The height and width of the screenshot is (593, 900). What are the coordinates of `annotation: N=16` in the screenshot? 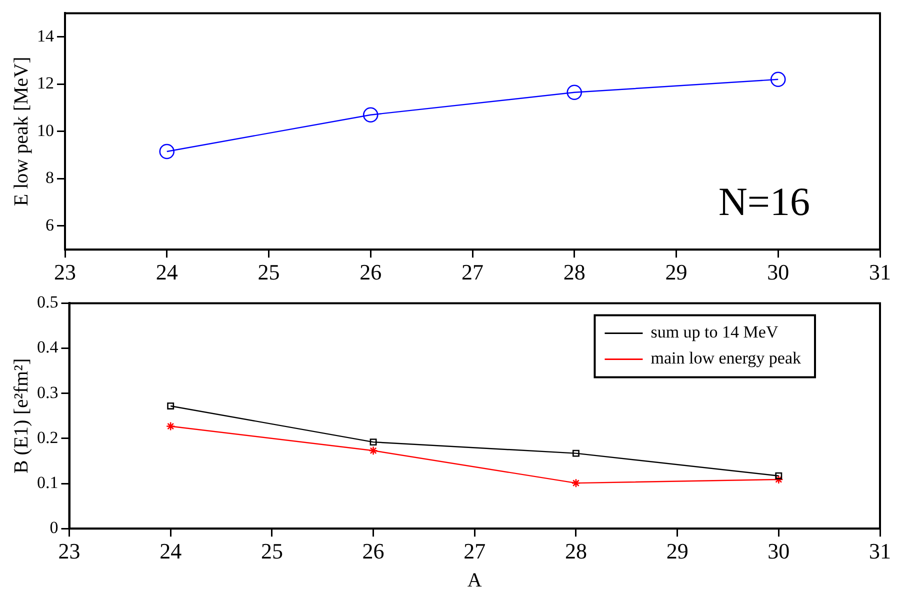 It's located at (764, 201).